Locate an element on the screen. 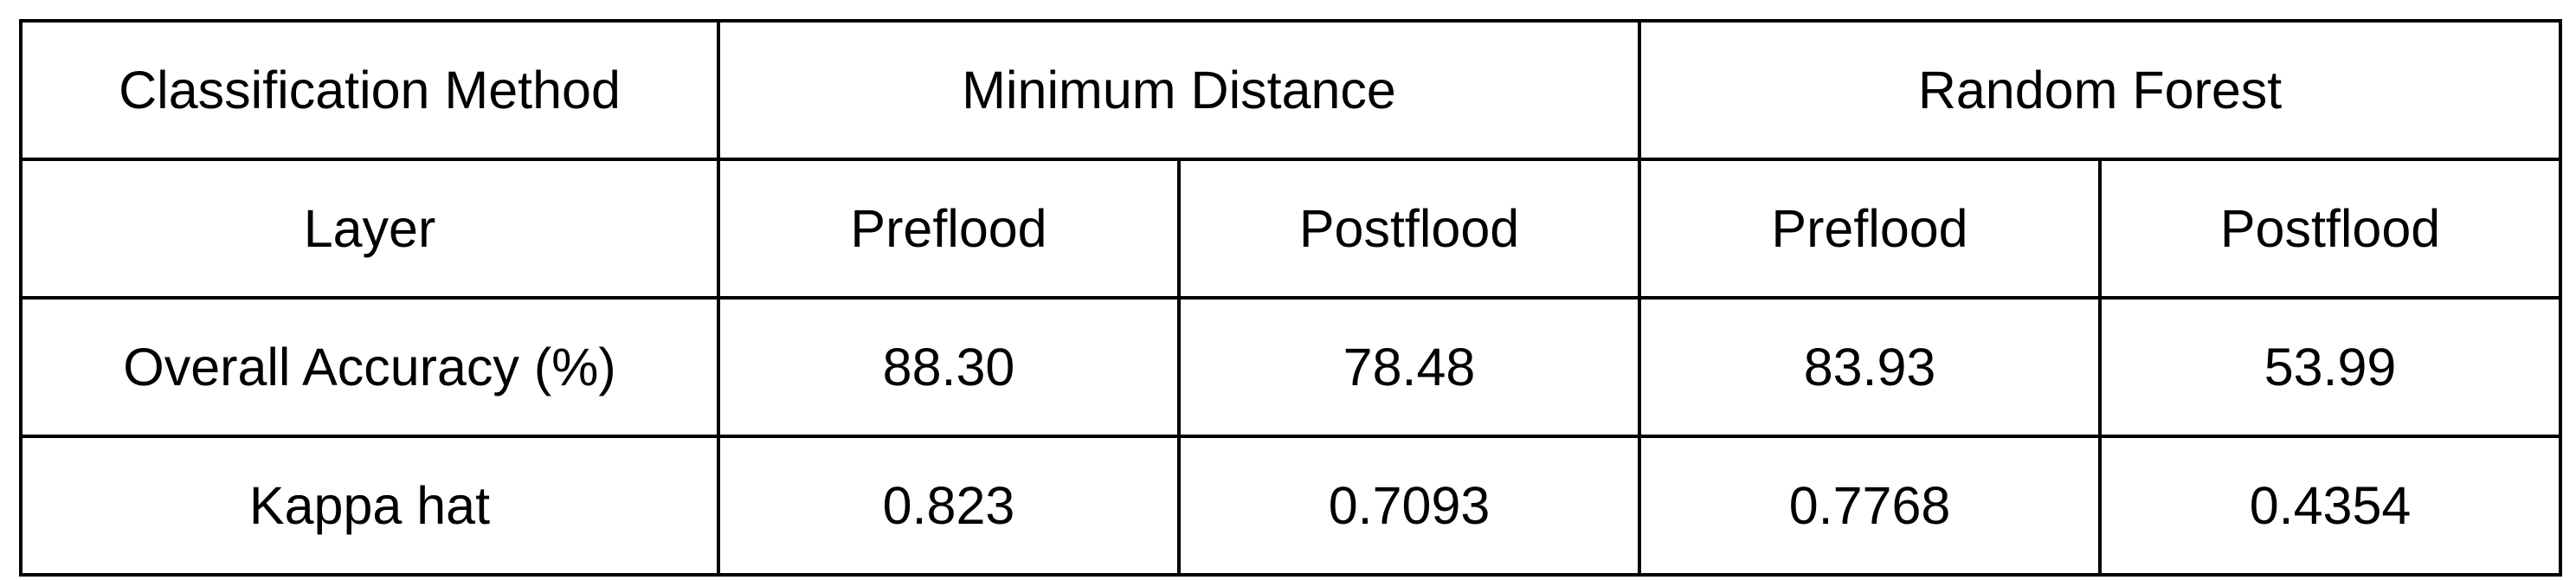 The width and height of the screenshot is (2576, 580). table-cell: 88.30 is located at coordinates (949, 367).